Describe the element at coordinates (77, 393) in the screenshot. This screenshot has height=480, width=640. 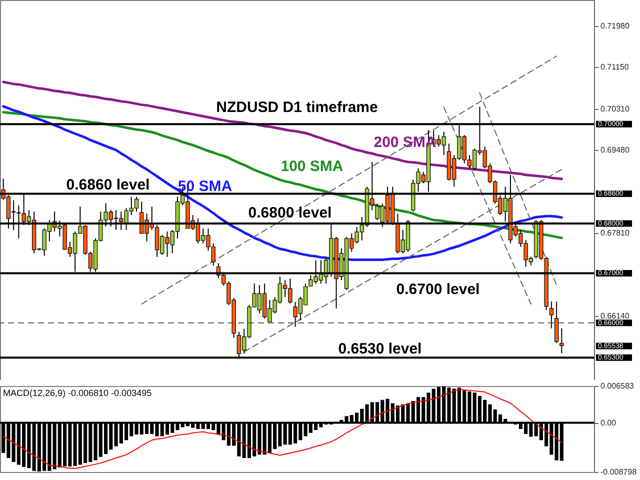
I see `chart-title: MACD(12,26,9) -0.006810 -0.003495` at that location.